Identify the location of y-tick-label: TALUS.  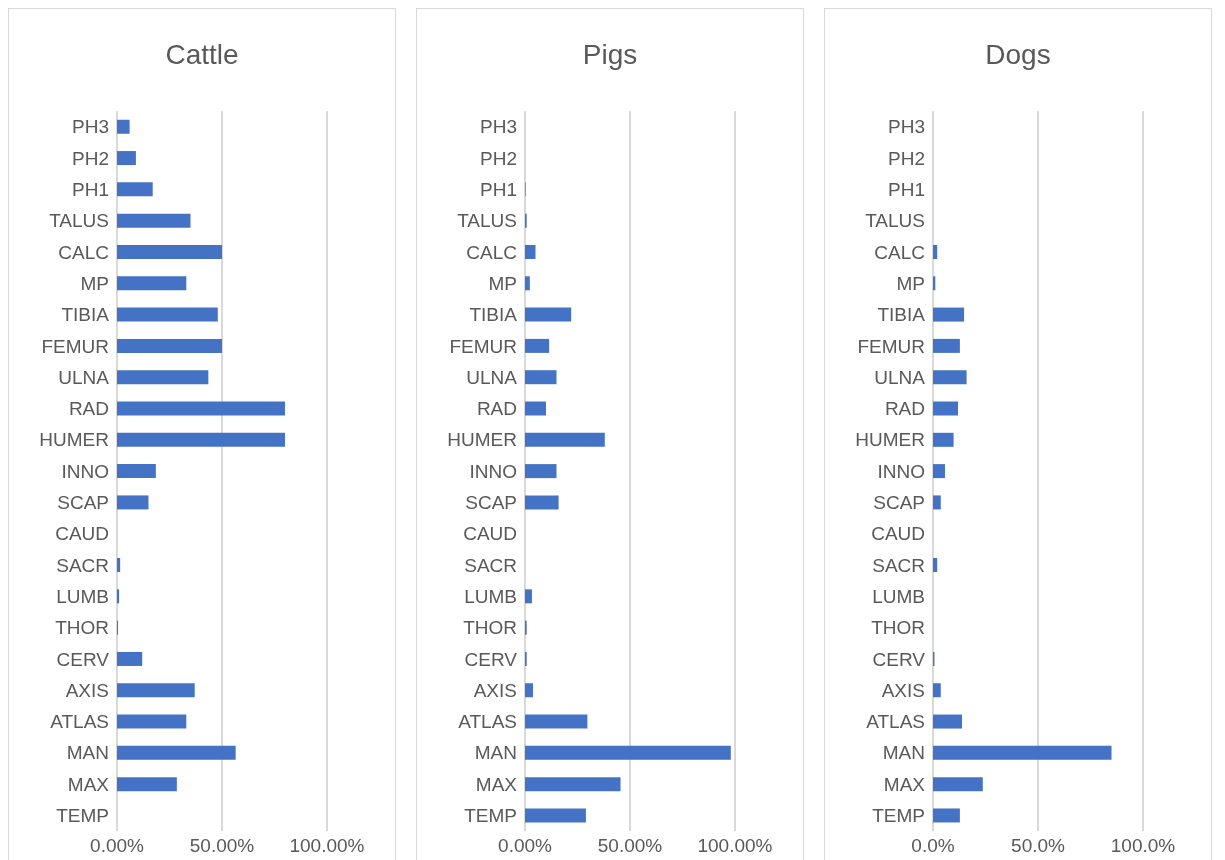
(79, 221).